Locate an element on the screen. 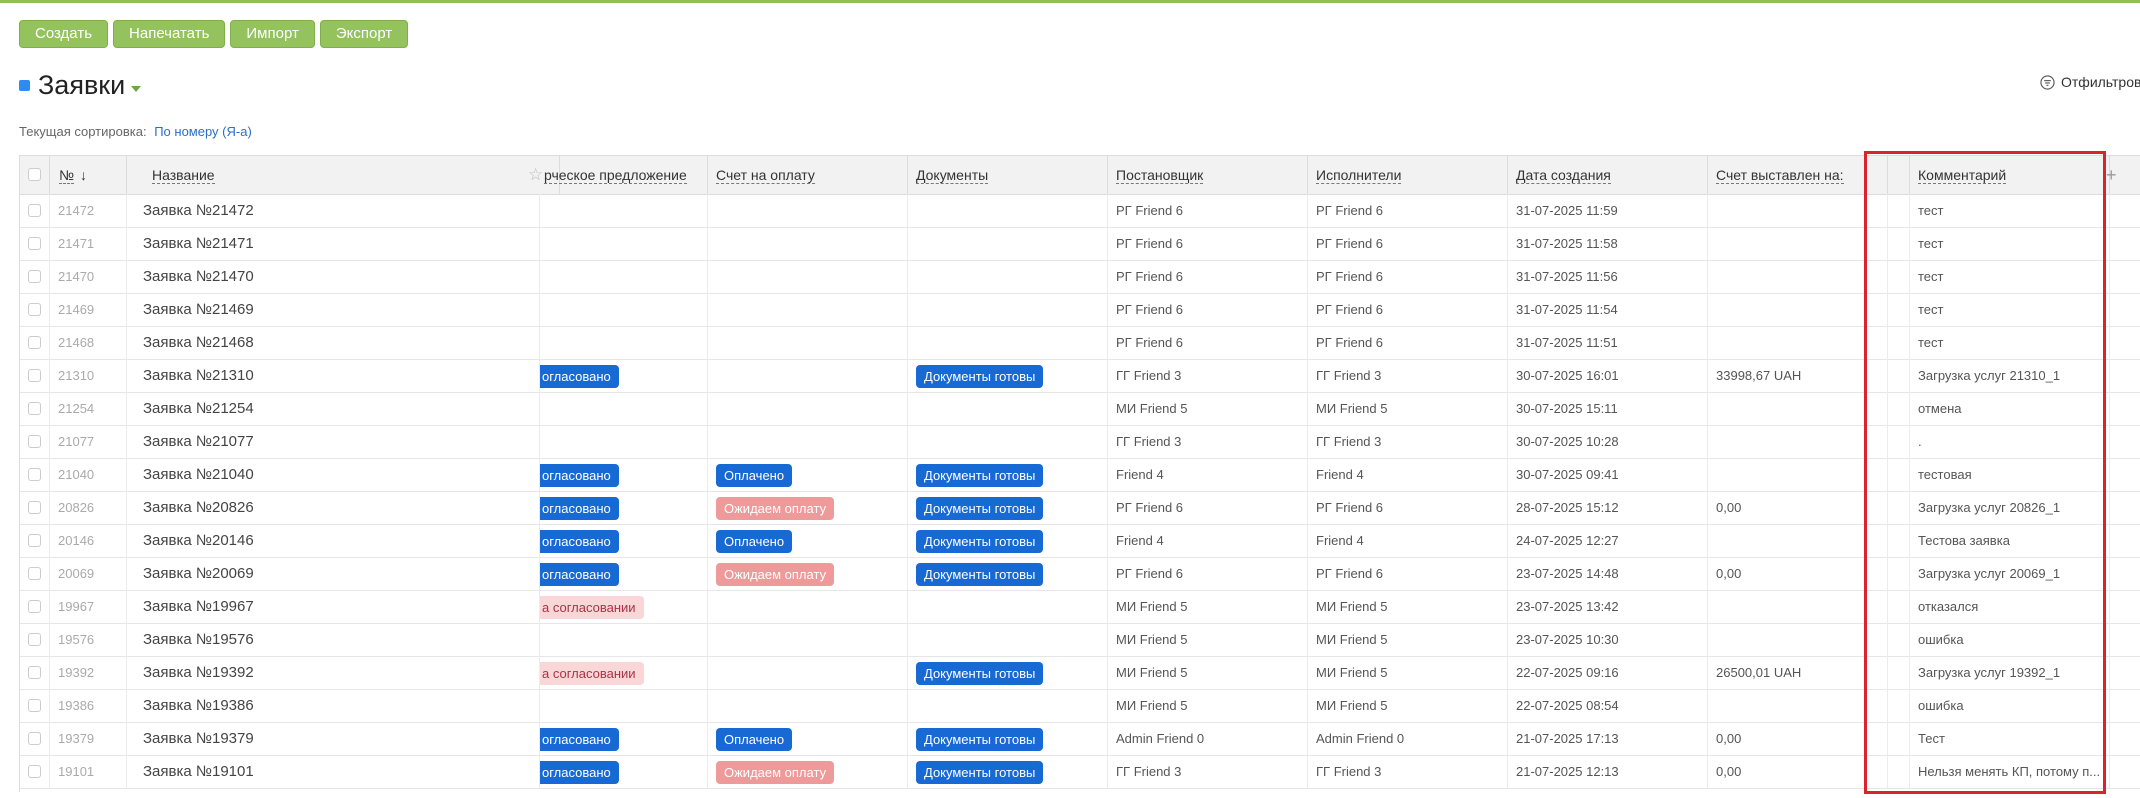 Image resolution: width=2140 pixels, height=798 pixels. star-icon: ☆ is located at coordinates (536, 174).